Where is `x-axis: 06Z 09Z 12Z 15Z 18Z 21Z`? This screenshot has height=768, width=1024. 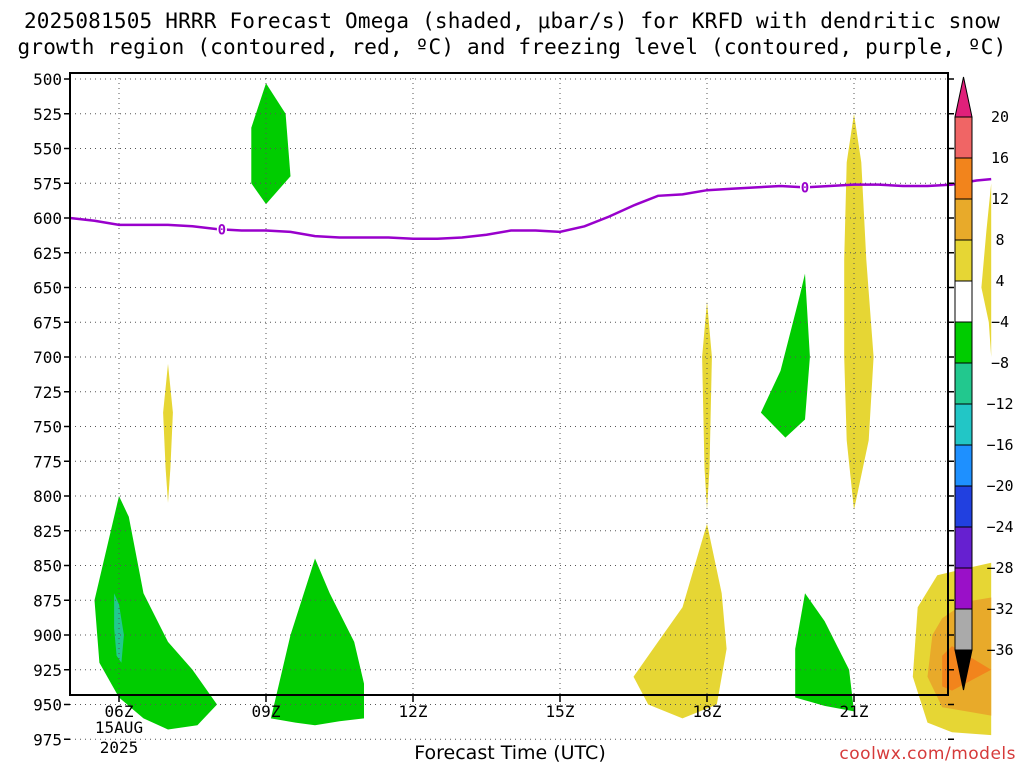
x-axis: 06Z 09Z 12Z 15Z 18Z 21Z is located at coordinates (487, 708).